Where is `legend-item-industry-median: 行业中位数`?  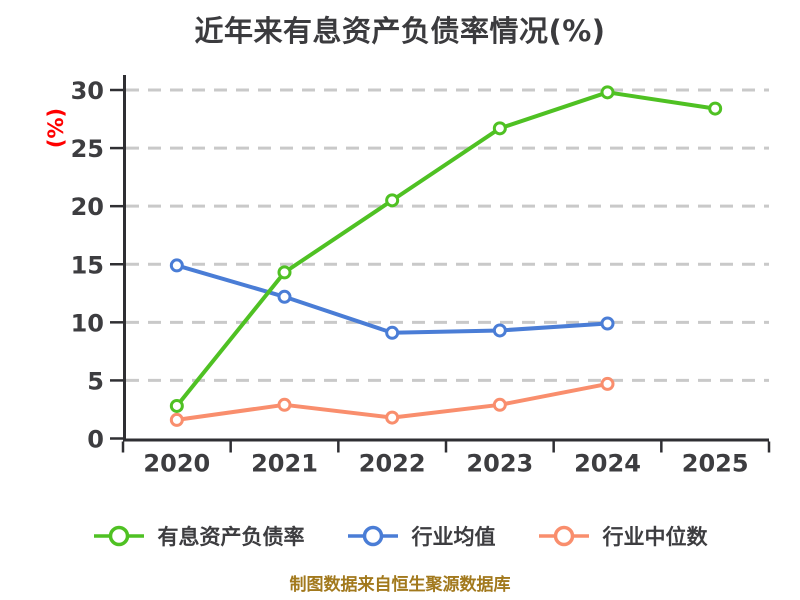 legend-item-industry-median: 行业中位数 is located at coordinates (623, 536).